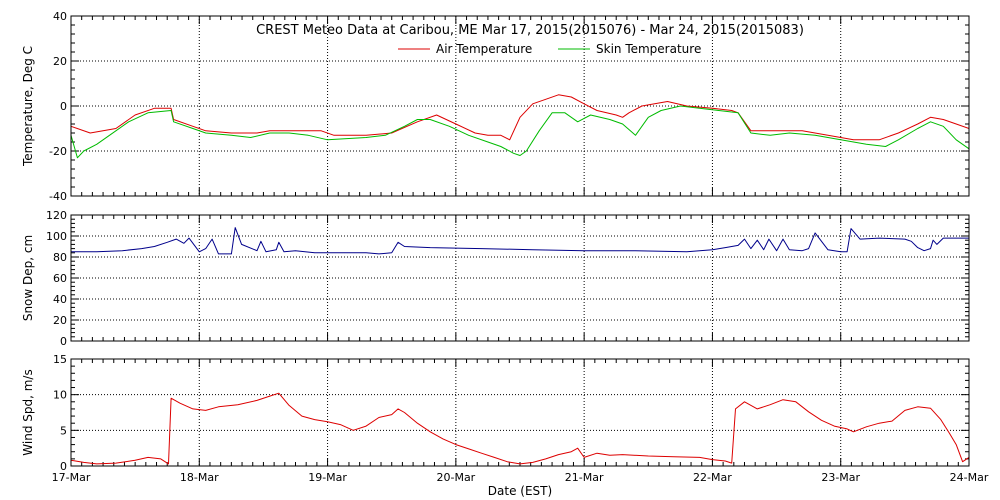  What do you see at coordinates (520, 491) in the screenshot?
I see `x-axis-title: Date (EST)` at bounding box center [520, 491].